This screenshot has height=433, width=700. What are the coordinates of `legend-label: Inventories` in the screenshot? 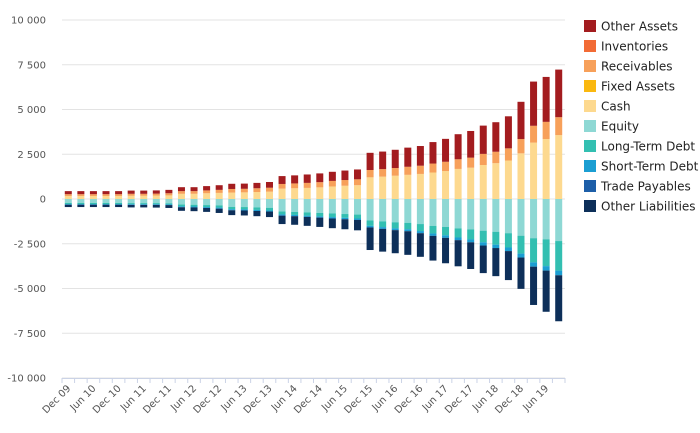 It's located at (634, 47).